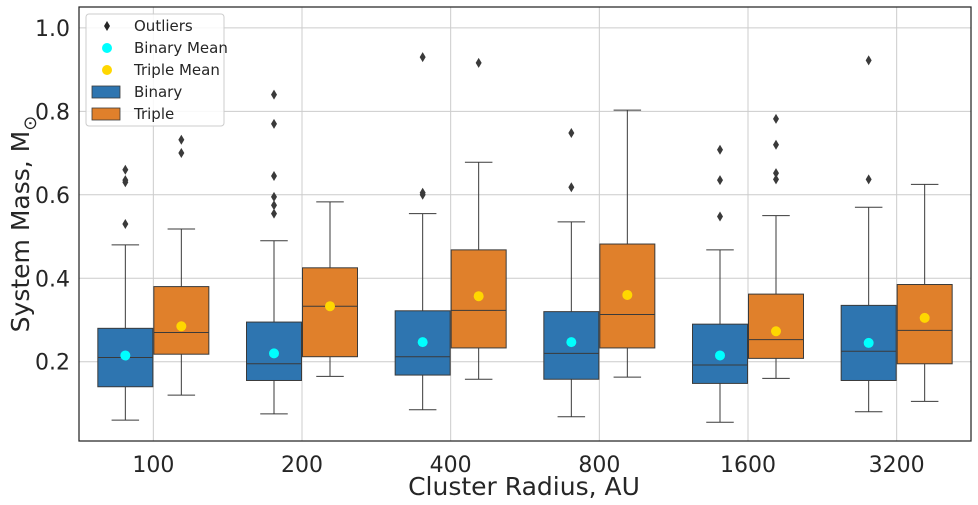  I want to click on legend-label: Outliers, so click(163, 26).